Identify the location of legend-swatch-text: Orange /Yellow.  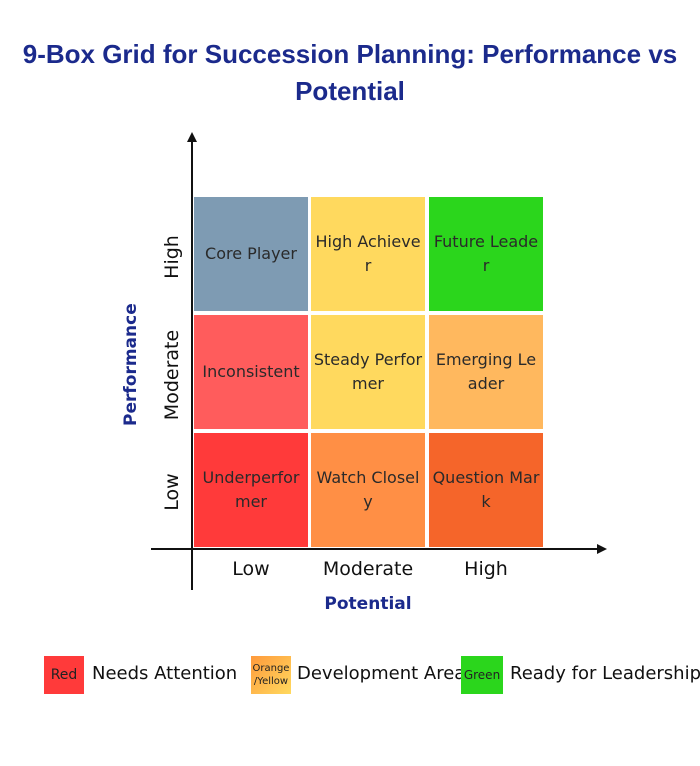
(271, 675).